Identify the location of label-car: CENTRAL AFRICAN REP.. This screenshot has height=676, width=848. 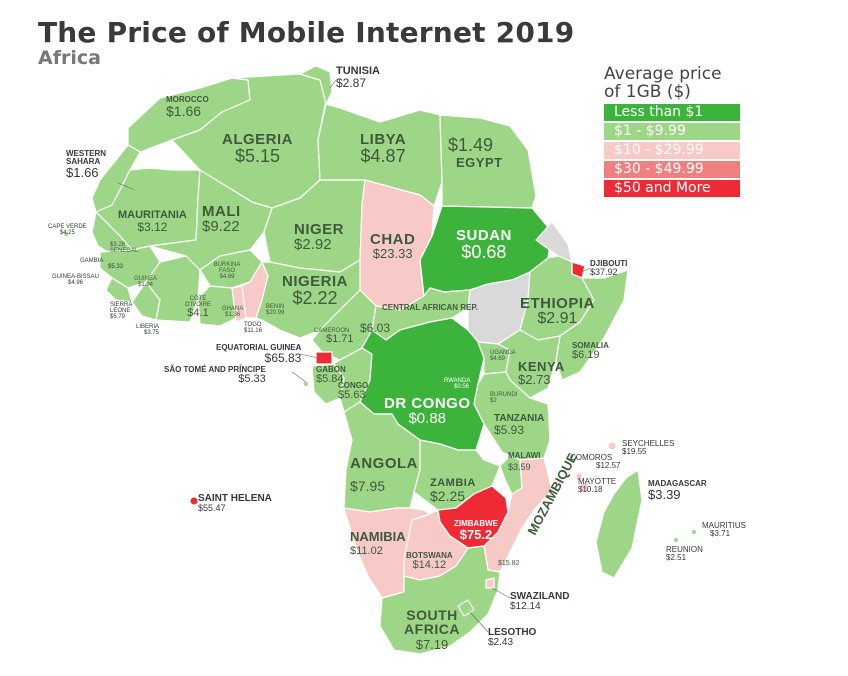
(430, 308).